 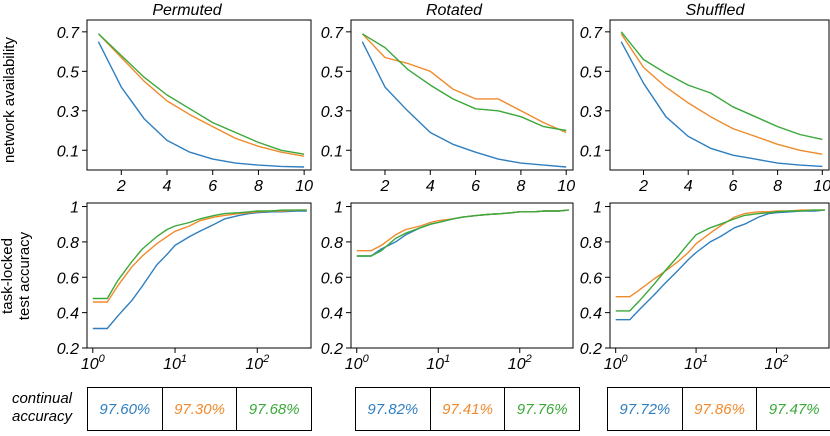 What do you see at coordinates (9, 100) in the screenshot?
I see `ylabel-network-availability: network availability` at bounding box center [9, 100].